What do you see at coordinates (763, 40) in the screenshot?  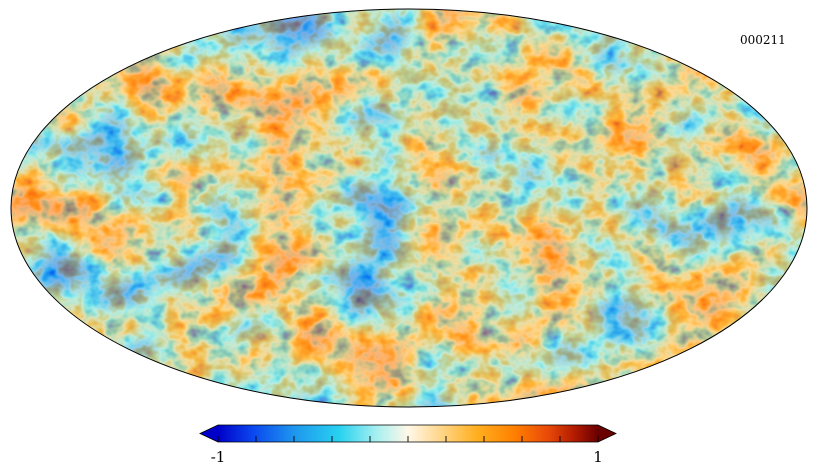 I see `map-id-label: 000211` at bounding box center [763, 40].